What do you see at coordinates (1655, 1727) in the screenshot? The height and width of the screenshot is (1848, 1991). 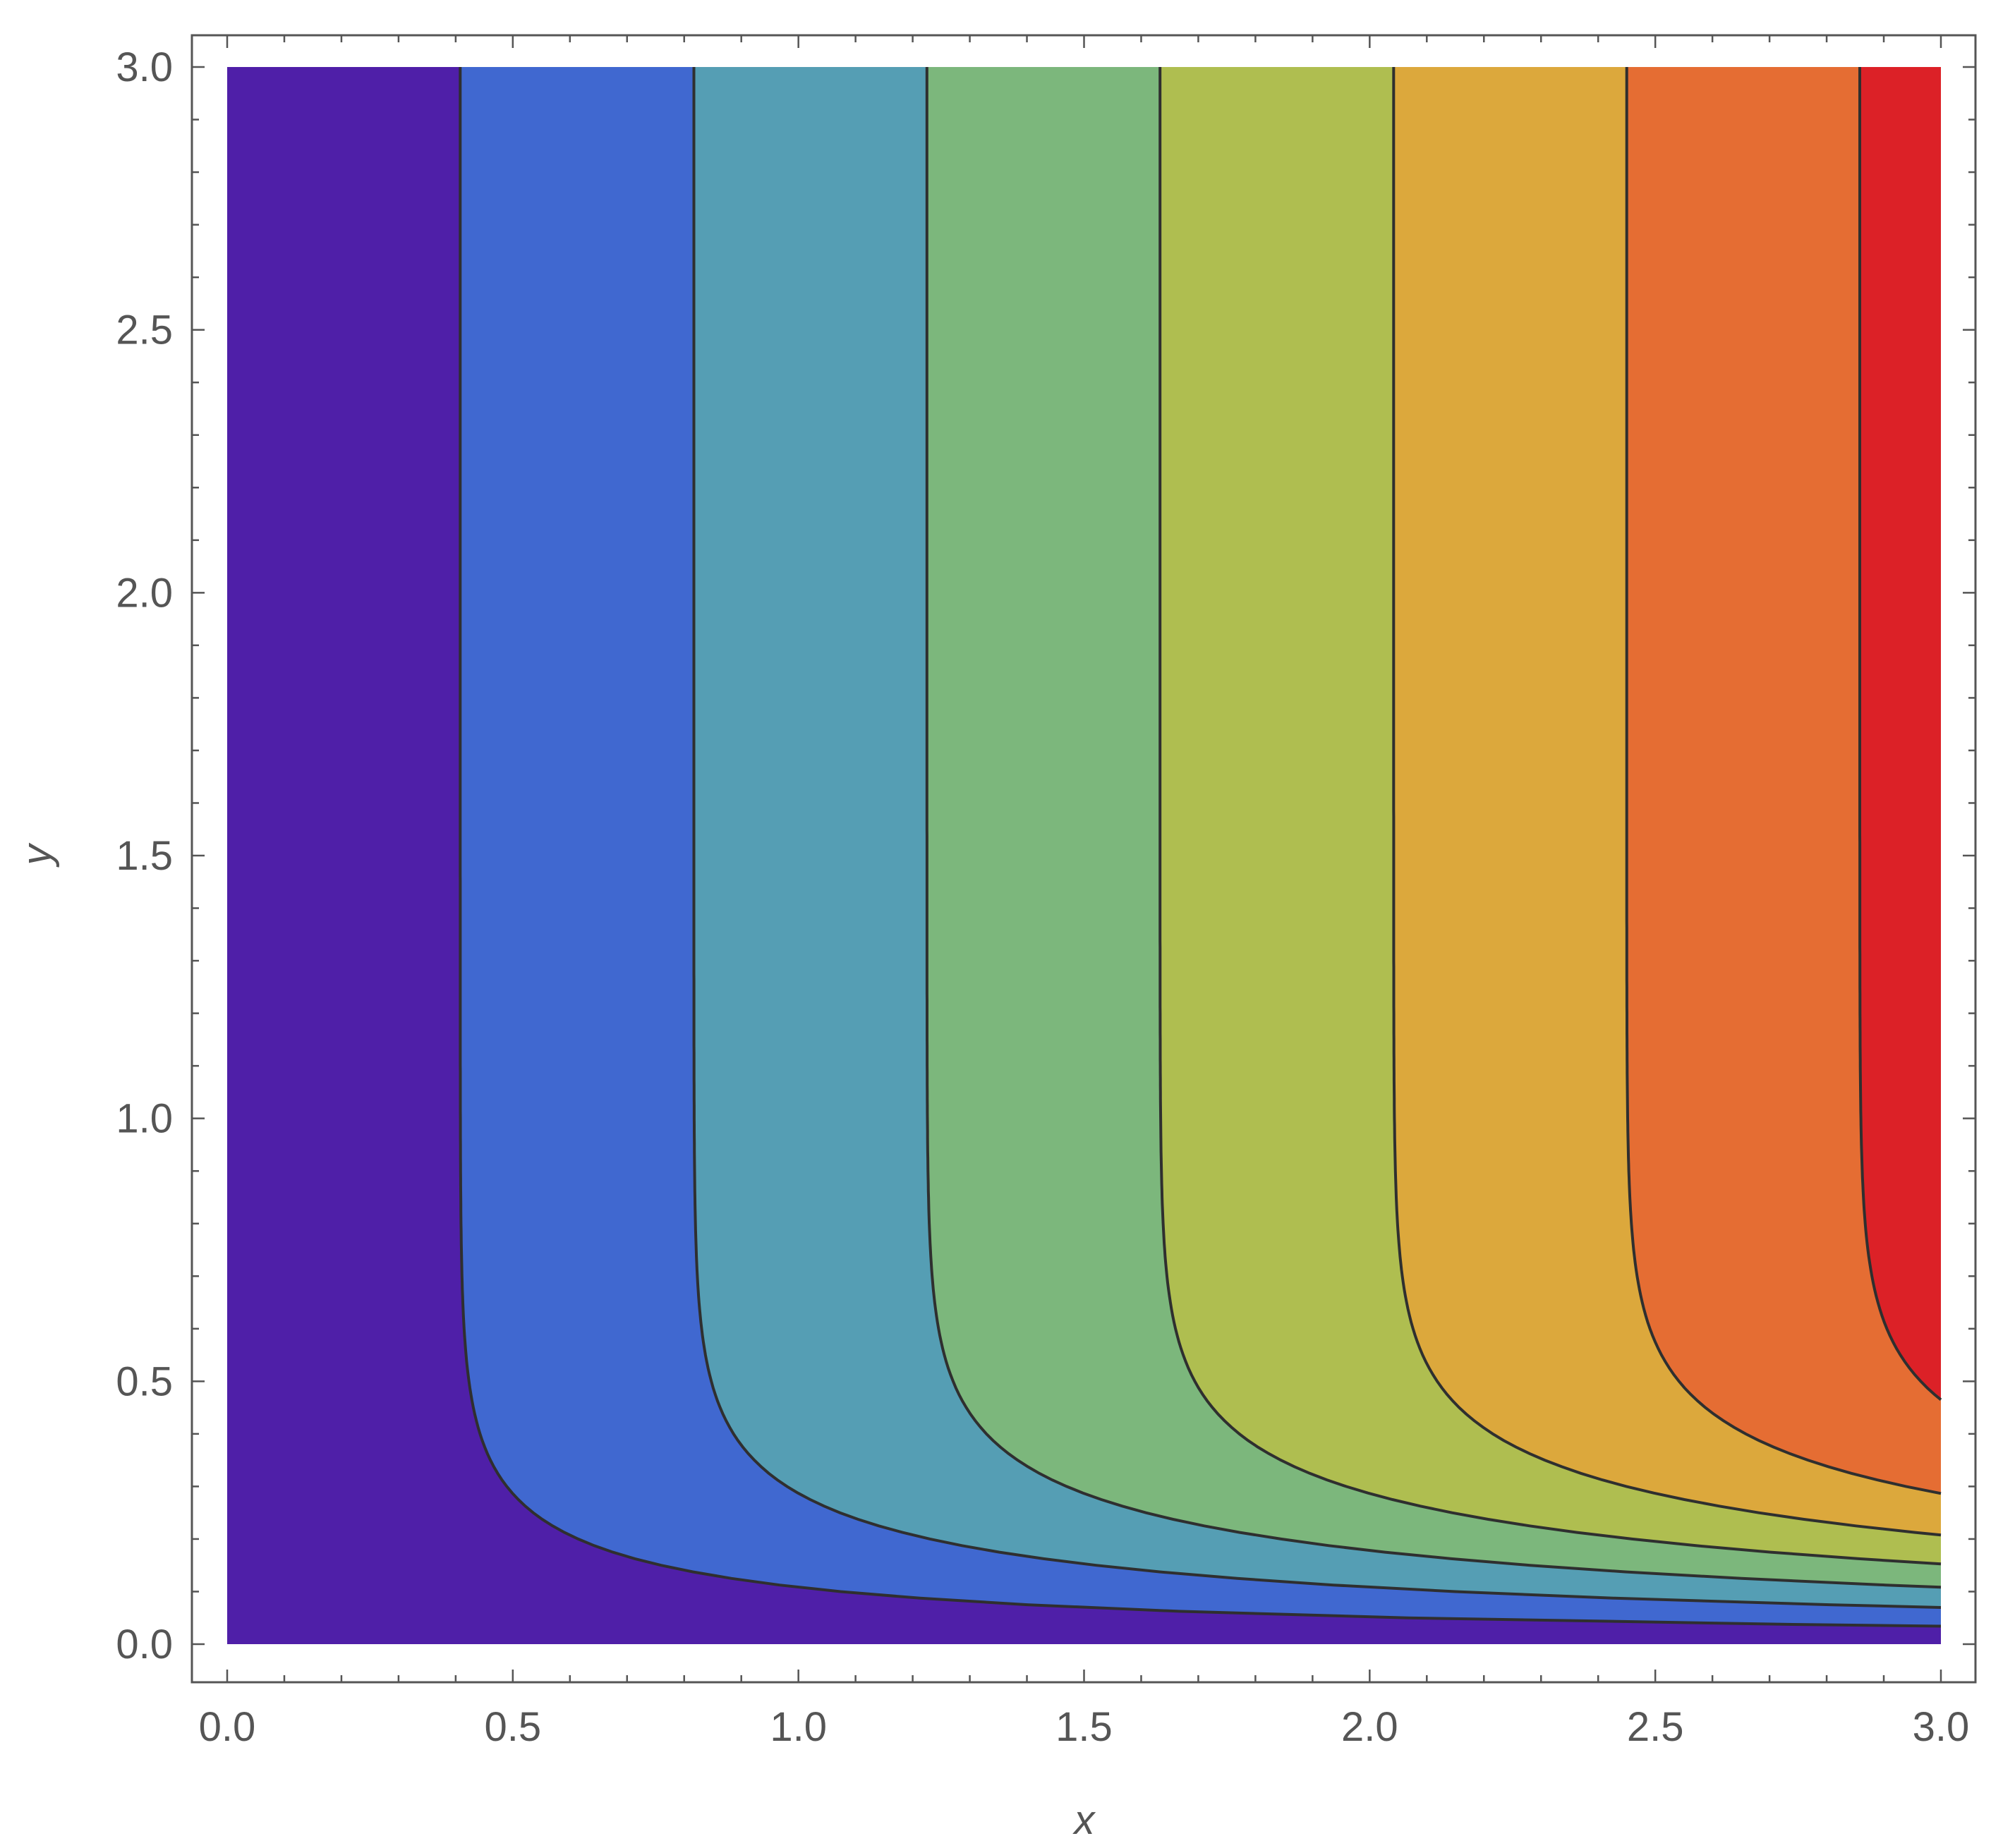 I see `x-tick-label: 2.5` at bounding box center [1655, 1727].